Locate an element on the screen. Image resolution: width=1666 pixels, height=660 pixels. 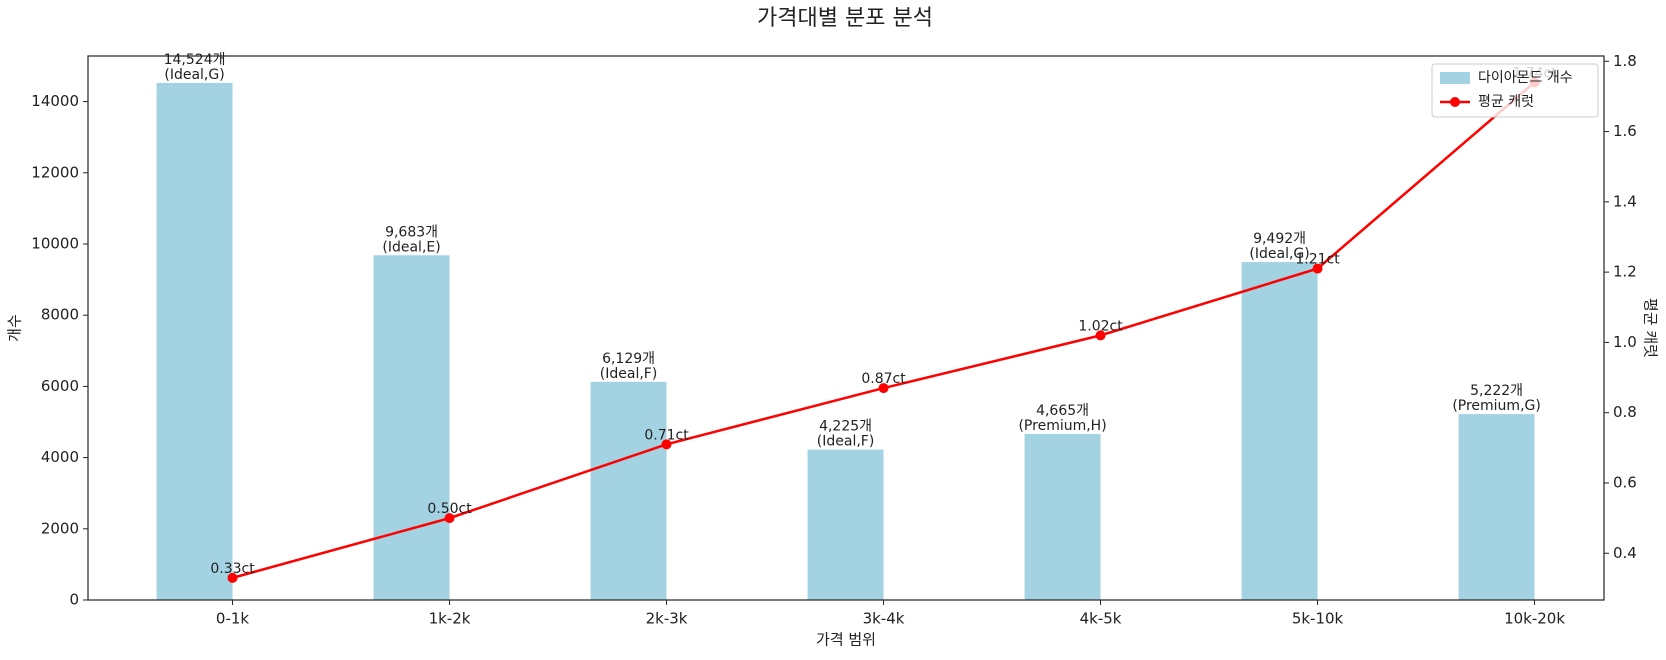
data-label: 6,129개 is located at coordinates (628, 359).